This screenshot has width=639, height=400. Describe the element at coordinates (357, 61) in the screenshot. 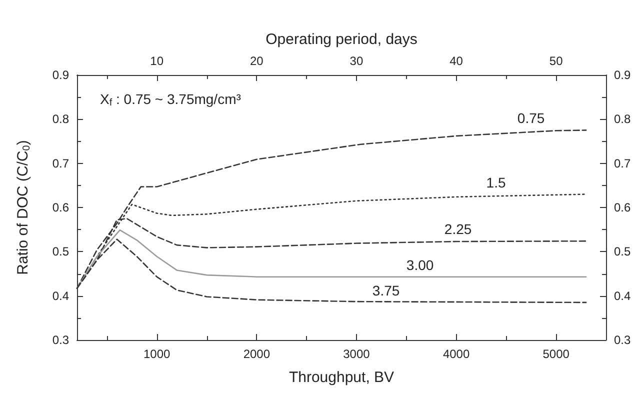

I see `x2-tick-label: 30` at that location.